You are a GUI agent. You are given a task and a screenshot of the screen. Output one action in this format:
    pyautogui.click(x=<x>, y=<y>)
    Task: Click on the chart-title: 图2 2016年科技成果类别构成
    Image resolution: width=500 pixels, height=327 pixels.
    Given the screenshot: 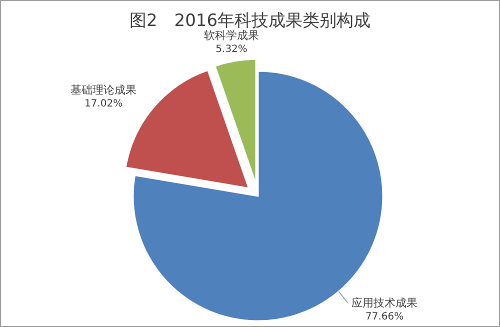 What is the action you would take?
    pyautogui.click(x=250, y=21)
    